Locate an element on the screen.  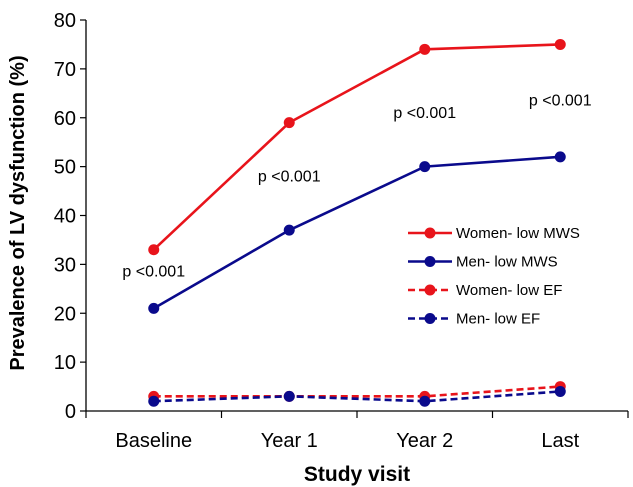
y-tick-label: 70 is located at coordinates (65, 70).